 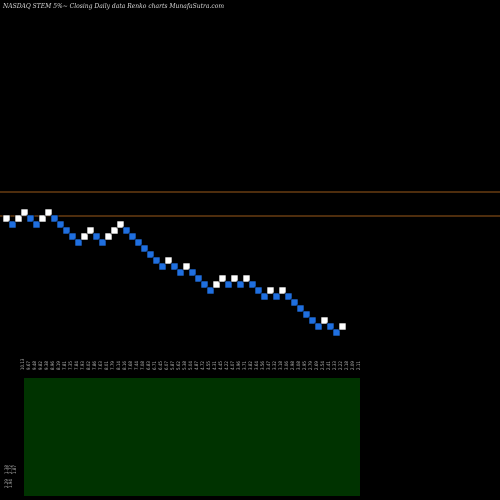 What do you see at coordinates (6, 483) in the screenshot?
I see `volume-tick-label: 2.29` at bounding box center [6, 483].